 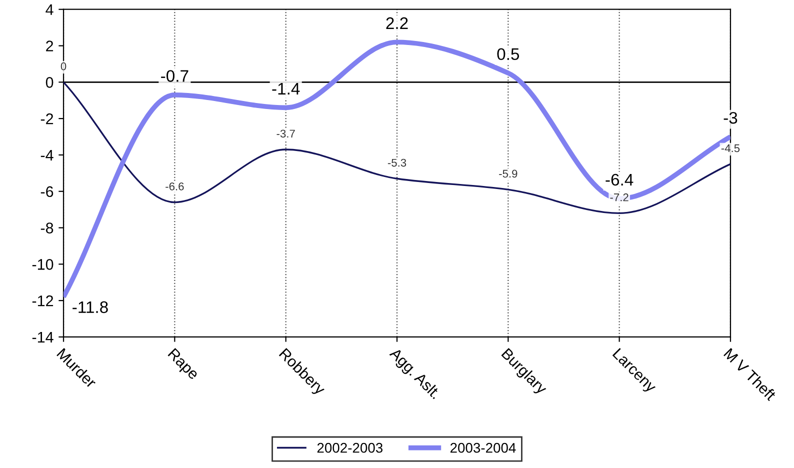 I want to click on legend-label: 2003-2004, so click(x=483, y=447).